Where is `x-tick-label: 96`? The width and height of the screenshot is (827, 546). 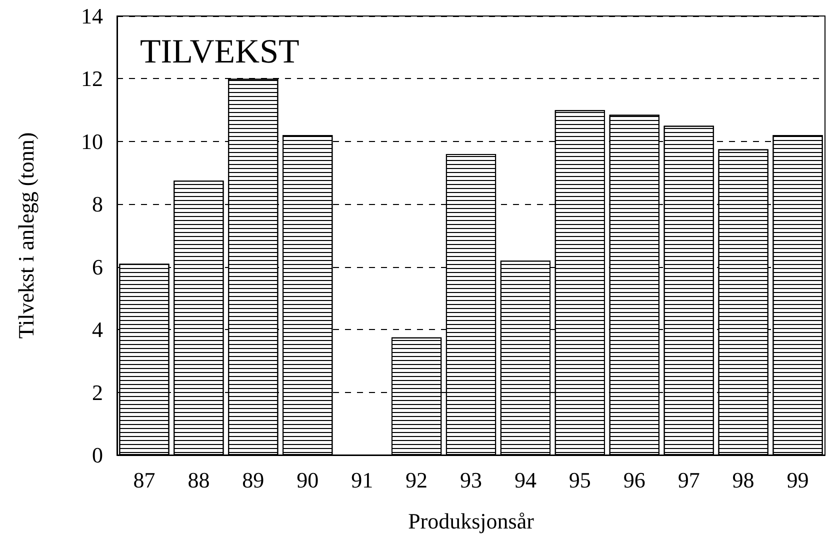
x-tick-label: 96 is located at coordinates (634, 480).